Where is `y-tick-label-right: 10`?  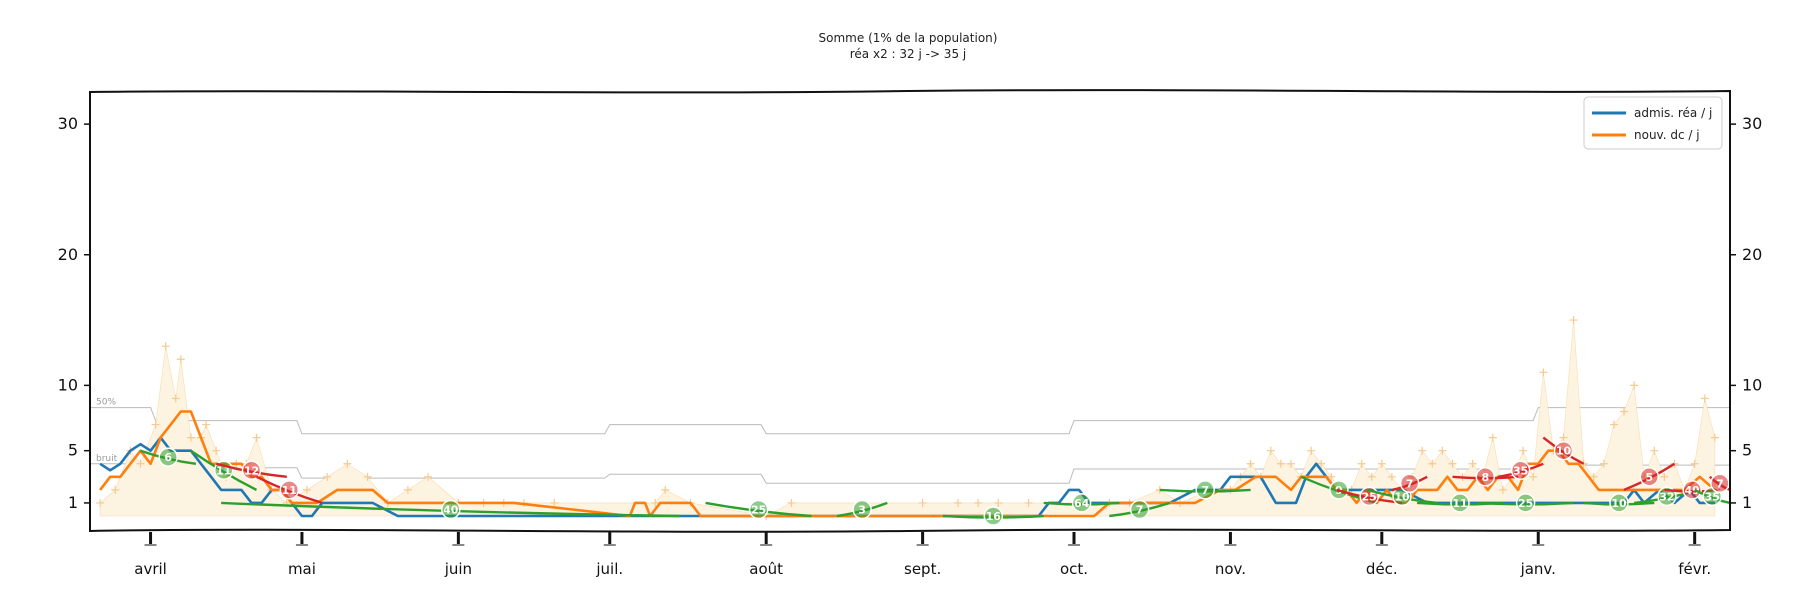
y-tick-label-right: 10 is located at coordinates (1752, 384).